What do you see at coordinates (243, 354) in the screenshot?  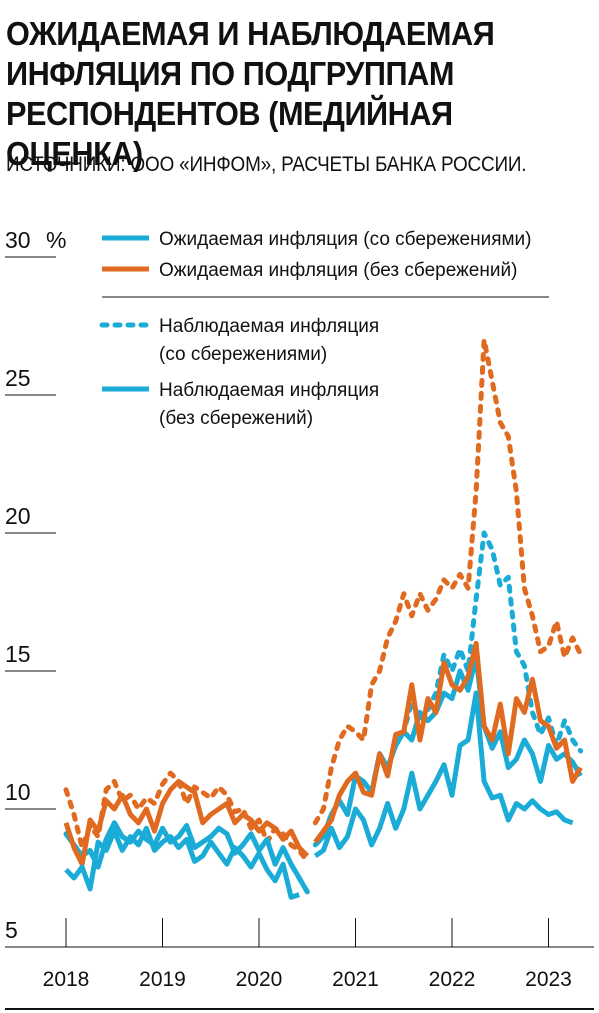 I see `legend-label-2-1: (со сбережениями)` at bounding box center [243, 354].